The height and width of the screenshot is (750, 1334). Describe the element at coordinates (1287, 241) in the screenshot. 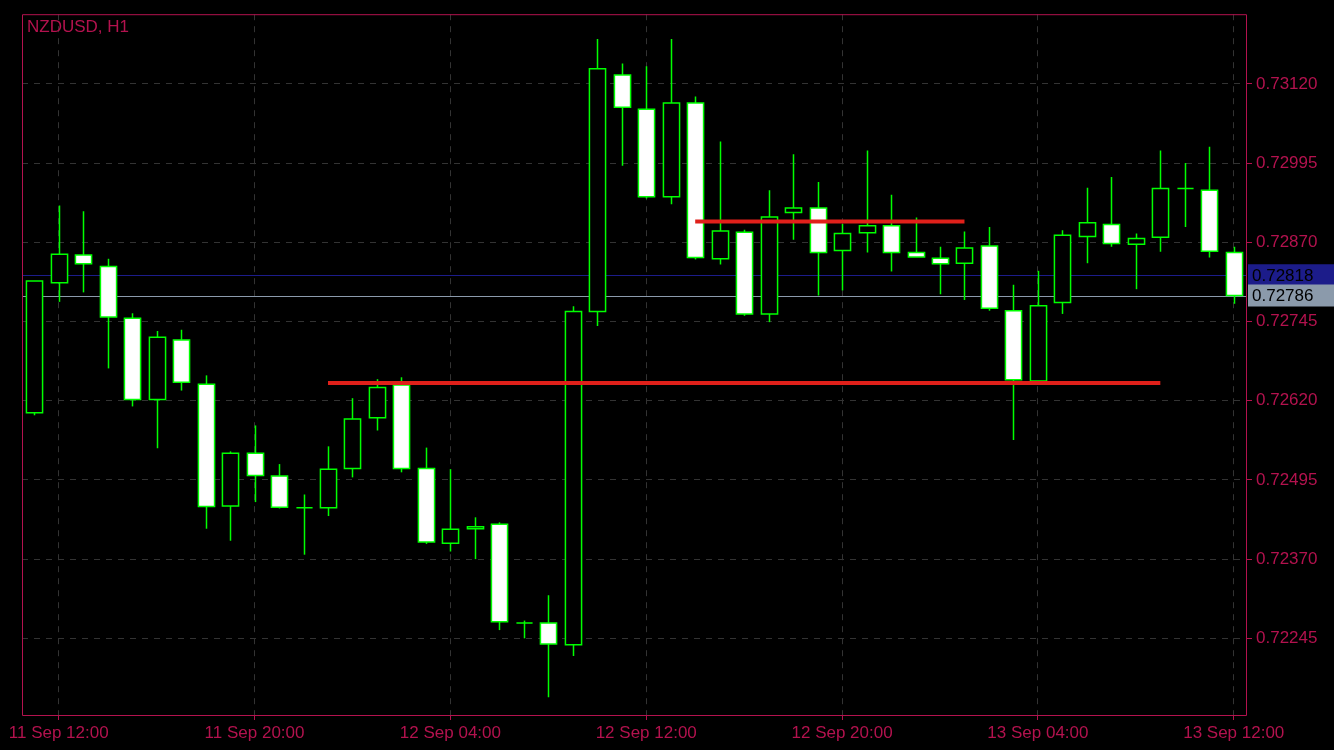

I see `y-tick-label: 0.72870` at that location.